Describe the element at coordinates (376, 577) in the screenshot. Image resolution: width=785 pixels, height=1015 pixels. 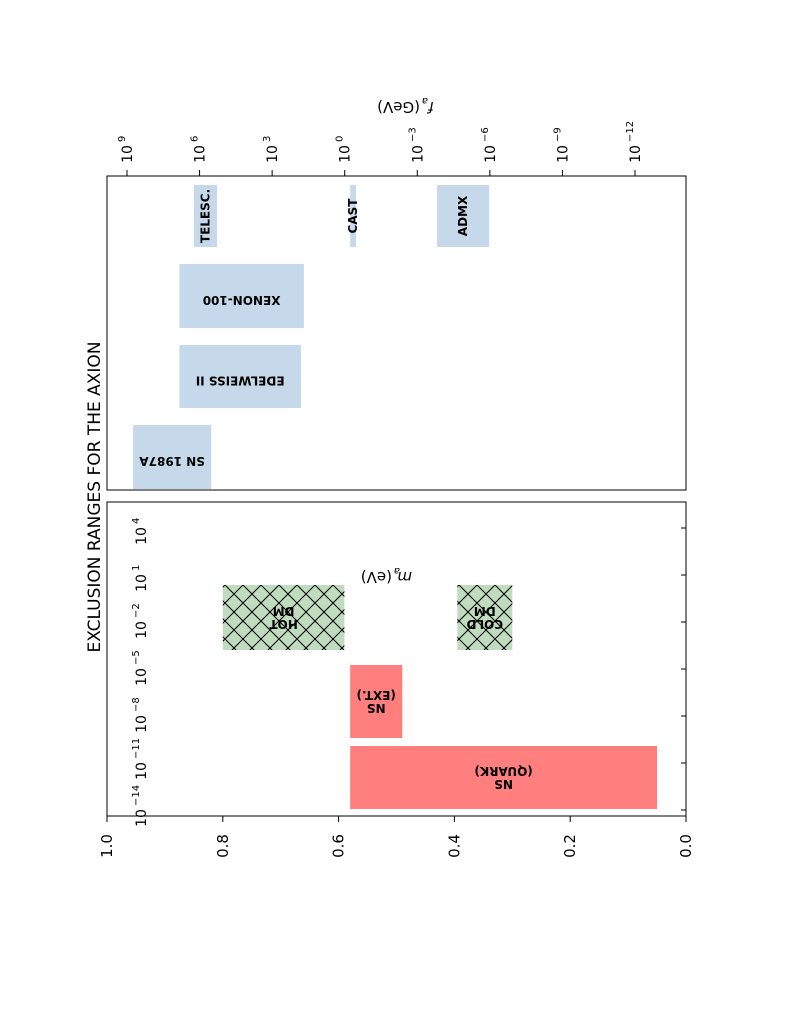
I see `x-axis-label-unit: (eV)` at that location.